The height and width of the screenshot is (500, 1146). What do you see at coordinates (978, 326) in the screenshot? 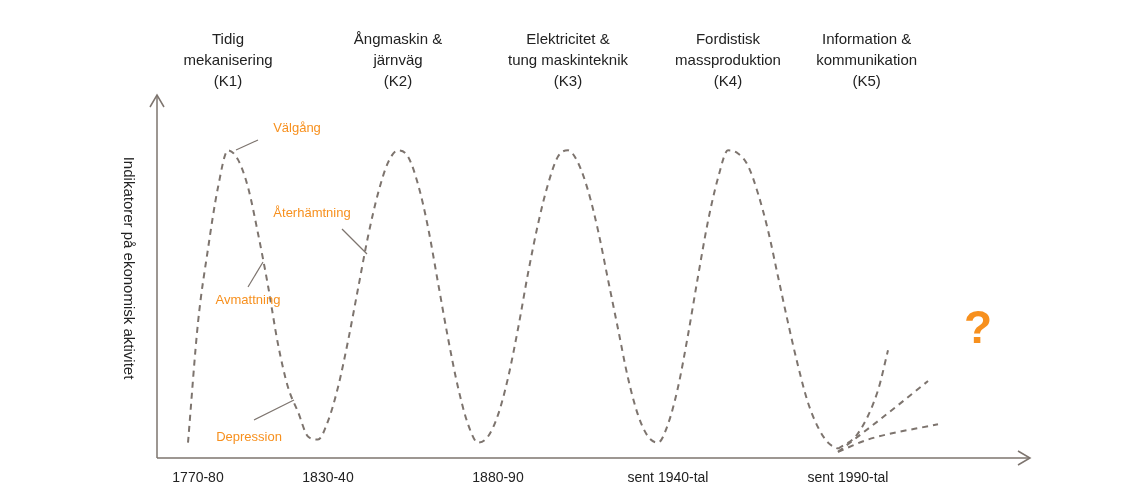
I see `annotation: ?` at bounding box center [978, 326].